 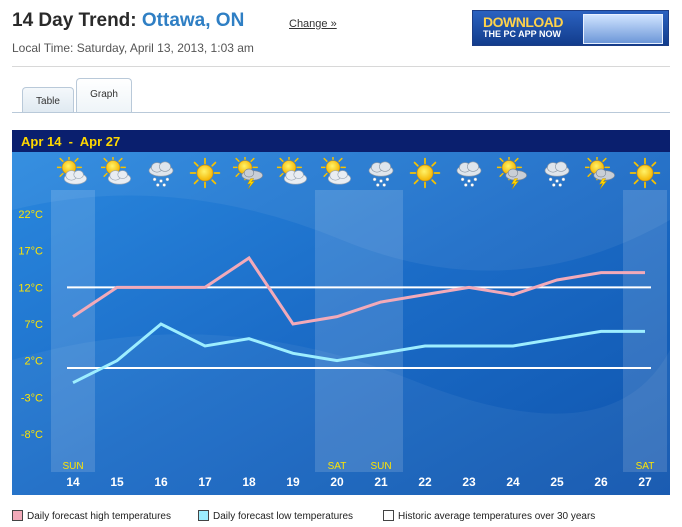 What do you see at coordinates (313, 24) in the screenshot?
I see `change-location-link: Change »` at bounding box center [313, 24].